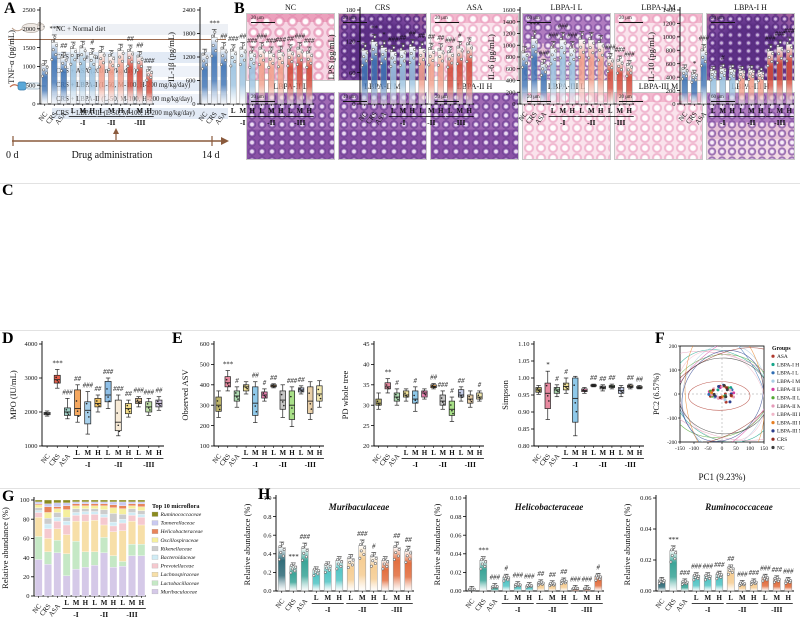 The image size is (800, 631). Describe the element at coordinates (491, 57) in the screenshot. I see `svg-text: IL-6 (pg/mL)` at that location.